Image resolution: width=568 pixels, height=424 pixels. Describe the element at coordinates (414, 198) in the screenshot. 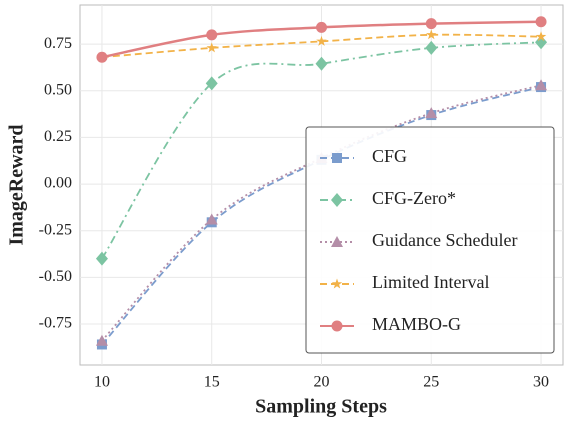

I see `legend-label: CFG-Zero*` at that location.